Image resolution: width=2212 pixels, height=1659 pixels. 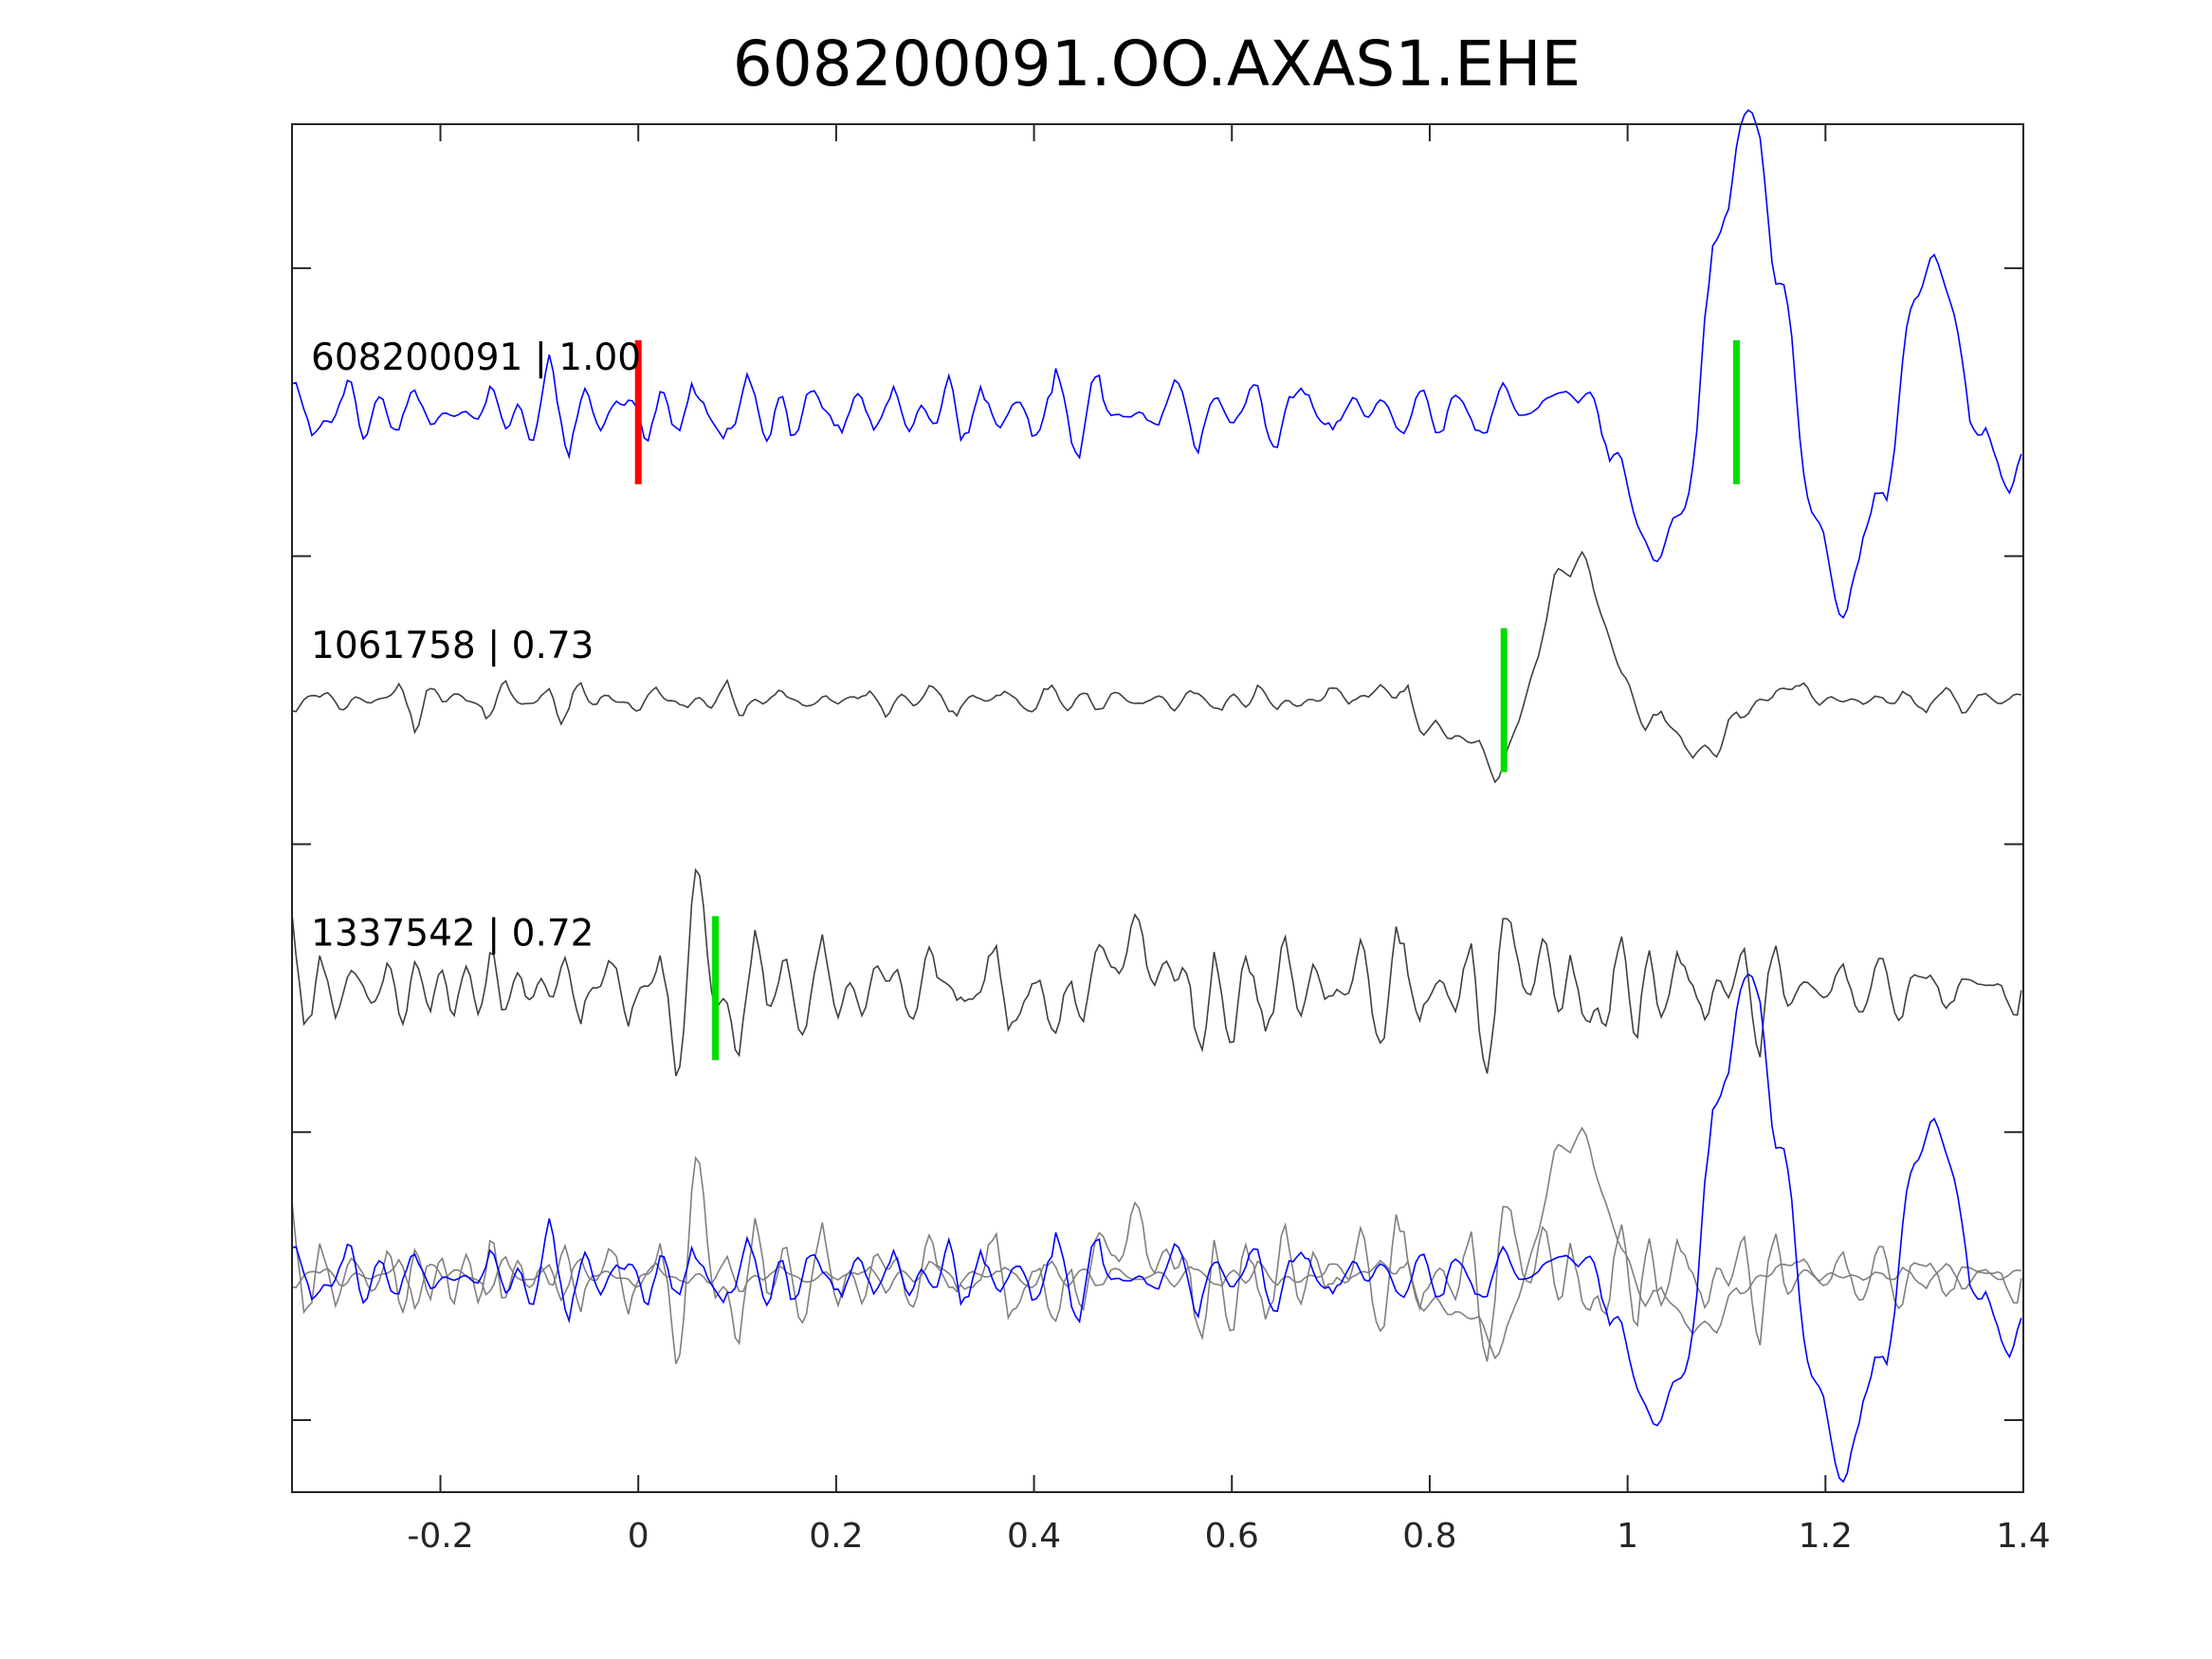 I want to click on trace-label: 608200091 | 1.00, so click(x=476, y=358).